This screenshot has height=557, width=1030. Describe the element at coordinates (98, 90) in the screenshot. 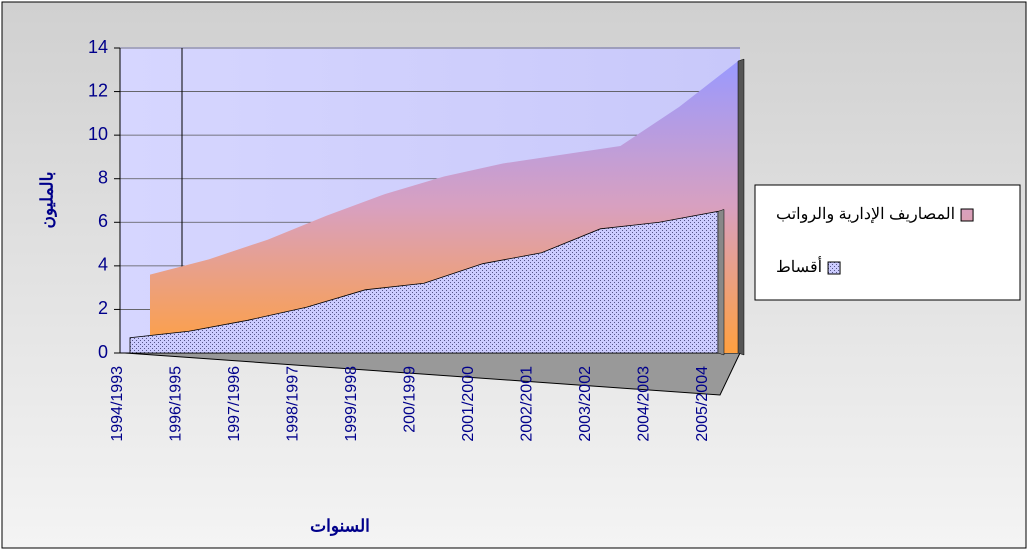

I see `y-tick-label: 12` at that location.